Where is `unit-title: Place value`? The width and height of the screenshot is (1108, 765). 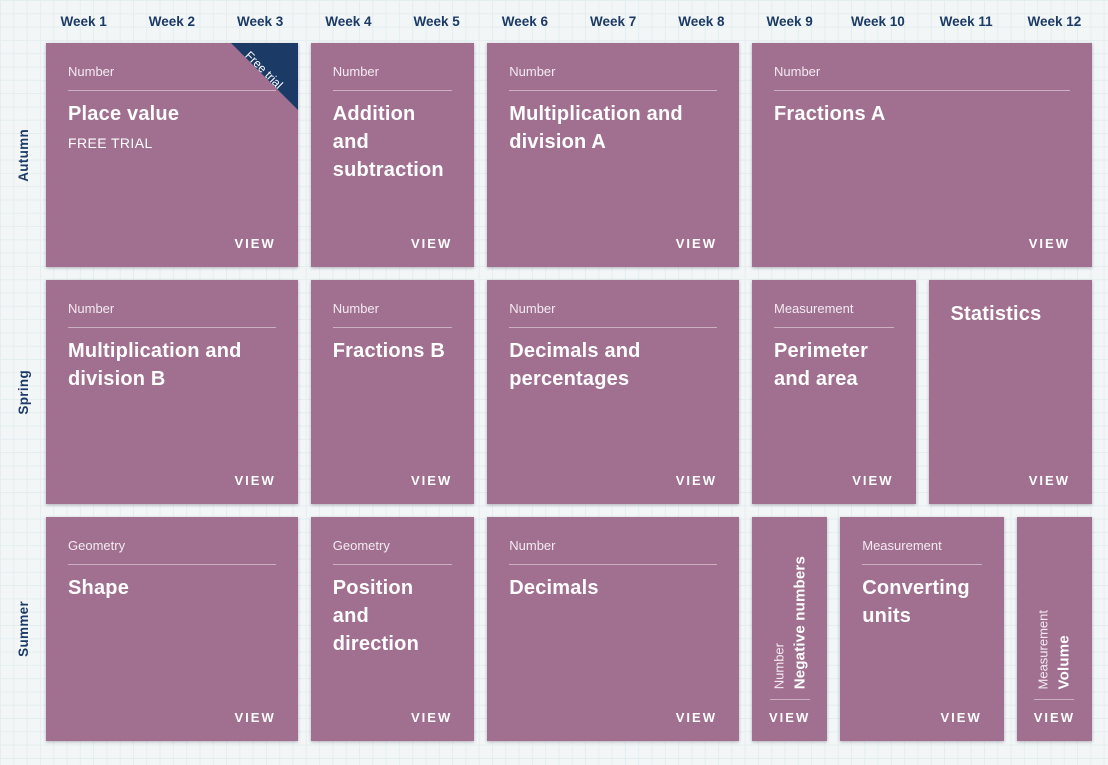 unit-title: Place value is located at coordinates (124, 114).